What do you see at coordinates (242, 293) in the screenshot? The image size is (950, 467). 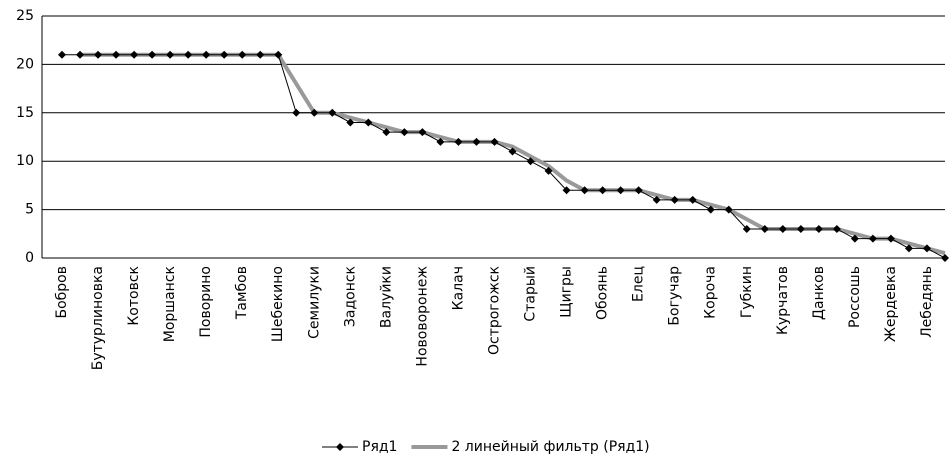 I see `x-tick-label: Тамбов` at bounding box center [242, 293].